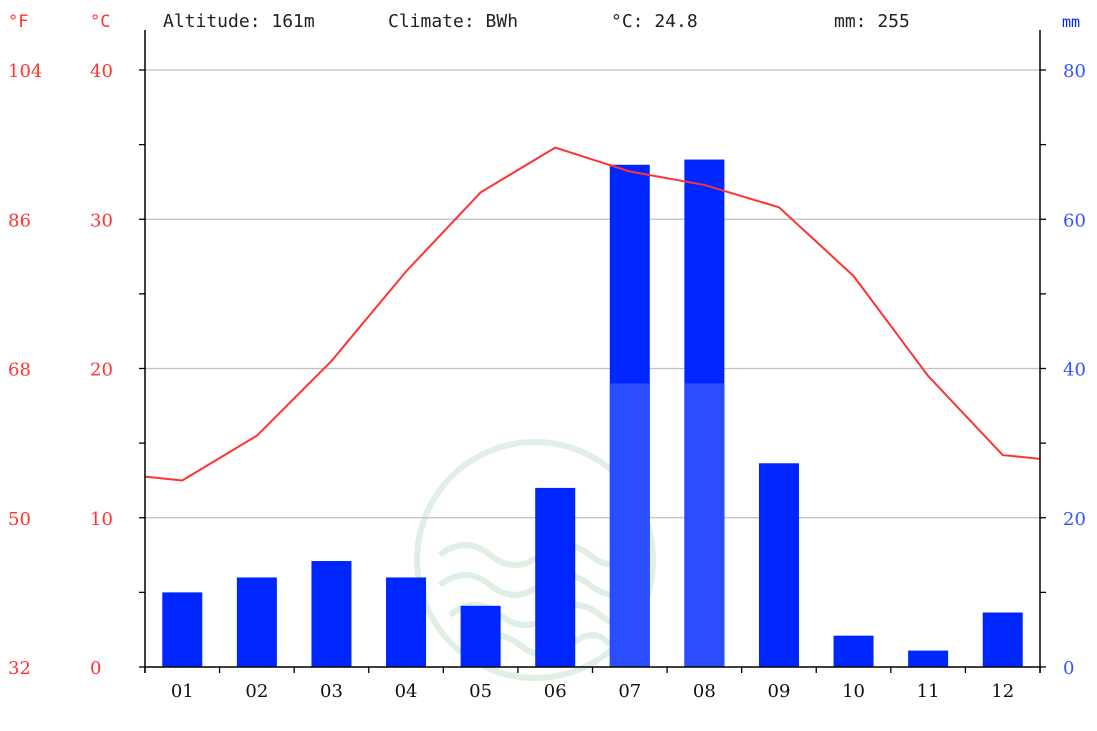 The image size is (1097, 731). I want to click on fahrenheit-tick-label: 86, so click(19, 220).